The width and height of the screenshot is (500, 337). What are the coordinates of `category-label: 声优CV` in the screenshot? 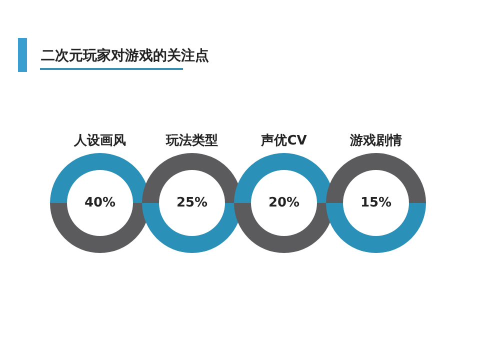 It's located at (283, 141).